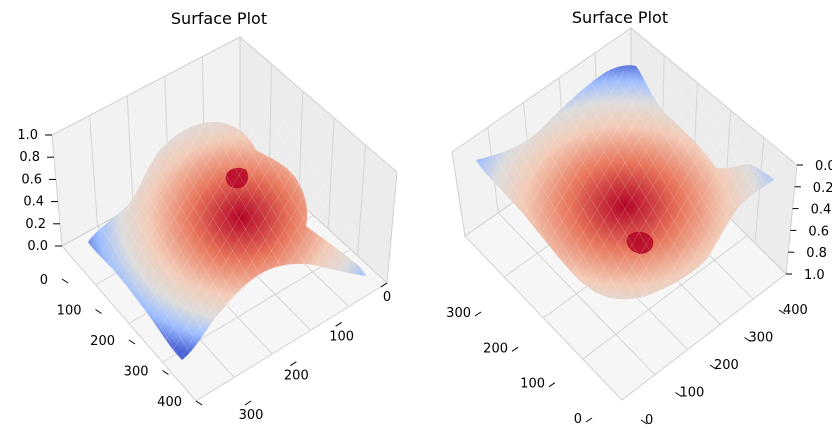 This screenshot has width=832, height=431. What do you see at coordinates (29, 157) in the screenshot?
I see `left-z-axis-tick-label: 0.8` at bounding box center [29, 157].